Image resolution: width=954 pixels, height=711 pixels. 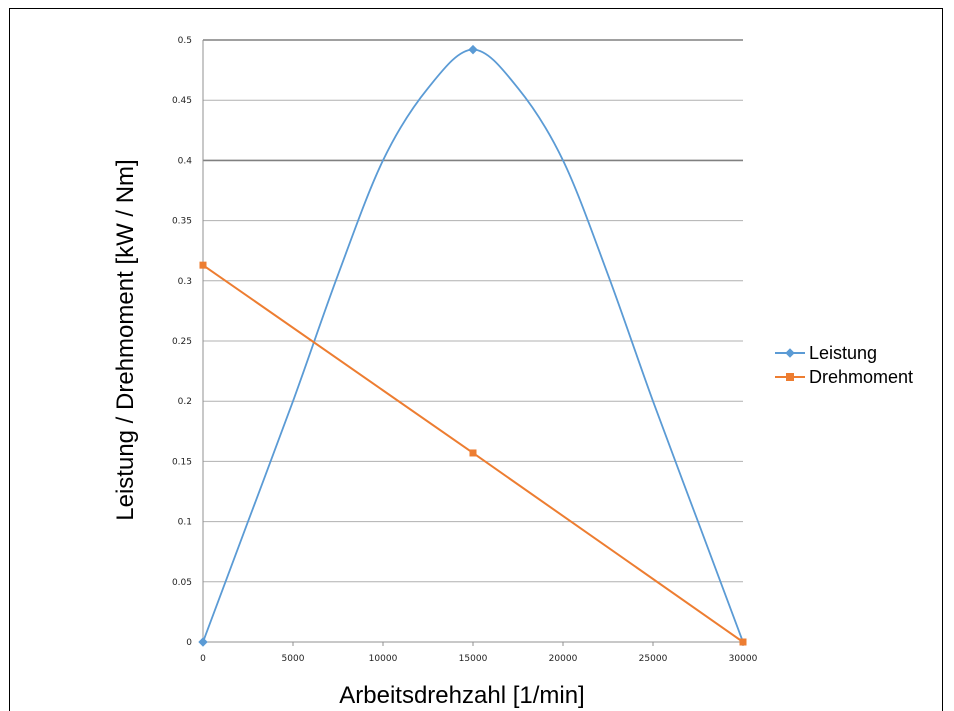 I want to click on y-tick-label: 0.05, so click(x=182, y=583).